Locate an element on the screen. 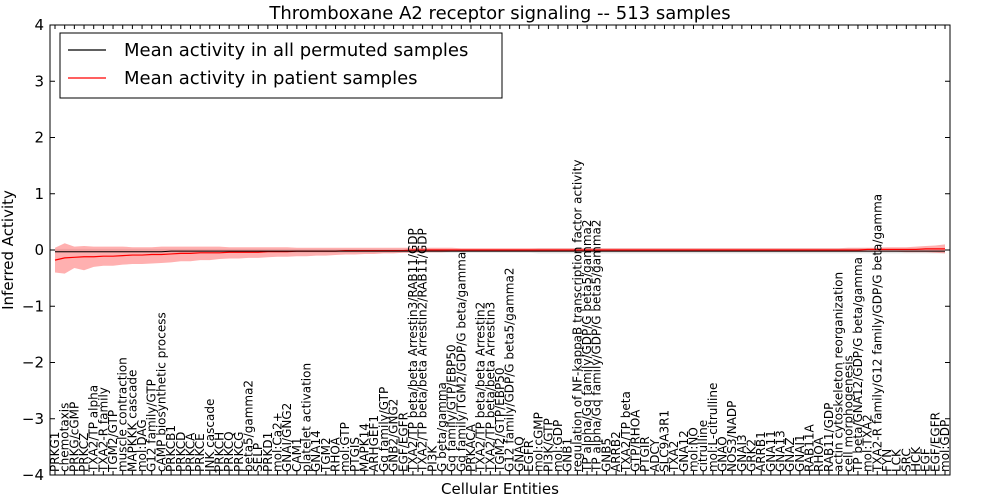 The image size is (1000, 500). x-axis-label: Cellular Entities is located at coordinates (500, 489).